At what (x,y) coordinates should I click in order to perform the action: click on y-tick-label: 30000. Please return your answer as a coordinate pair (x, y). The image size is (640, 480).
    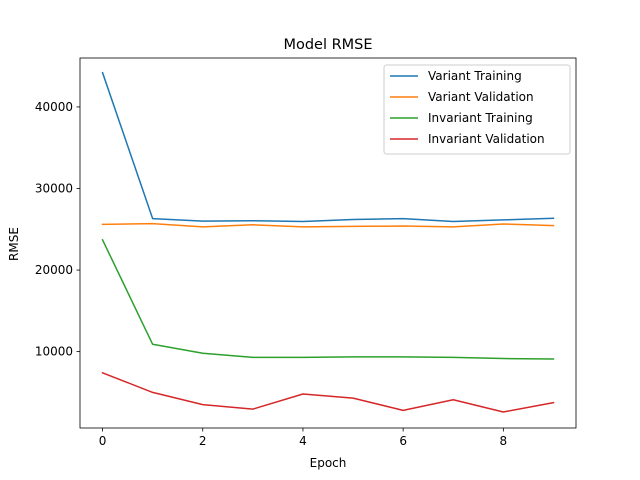
    Looking at the image, I should click on (54, 188).